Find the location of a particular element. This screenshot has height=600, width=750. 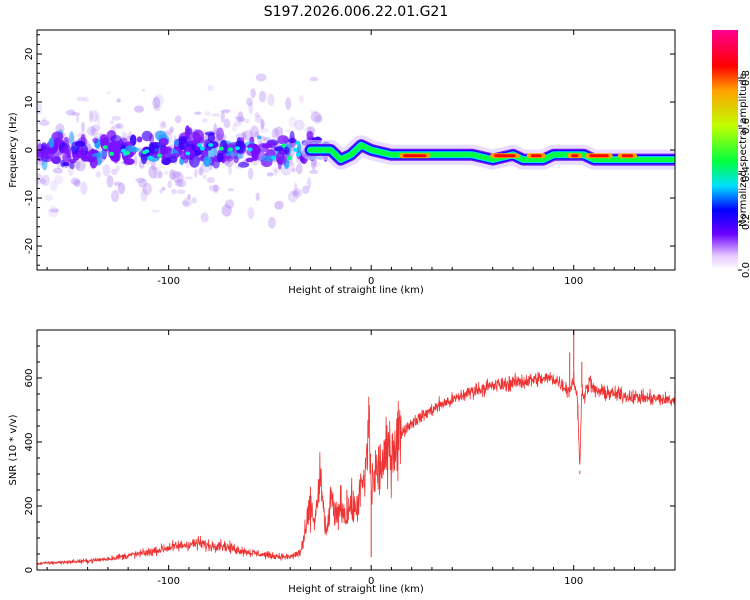

snr-x-tick-label: 0 is located at coordinates (371, 581).